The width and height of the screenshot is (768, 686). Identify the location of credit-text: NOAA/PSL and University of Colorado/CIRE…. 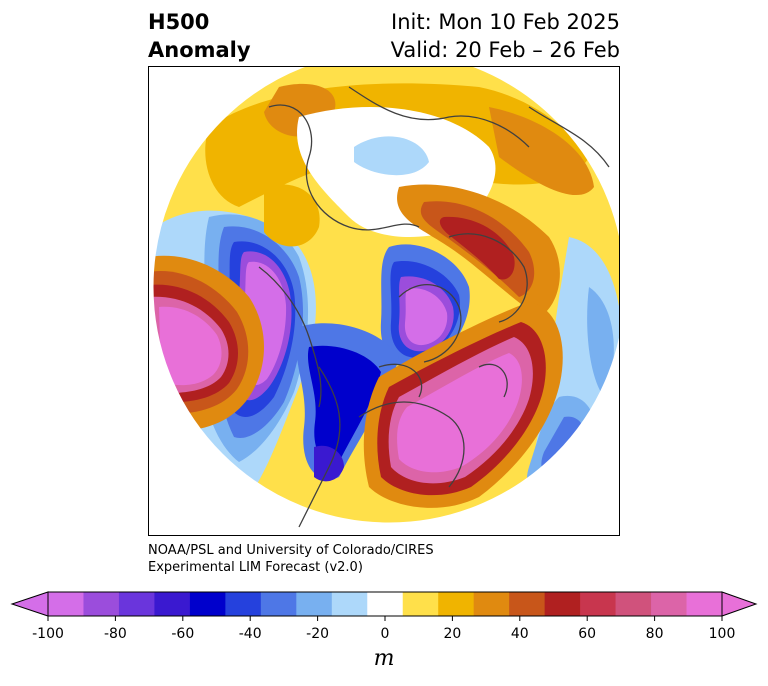
(291, 559).